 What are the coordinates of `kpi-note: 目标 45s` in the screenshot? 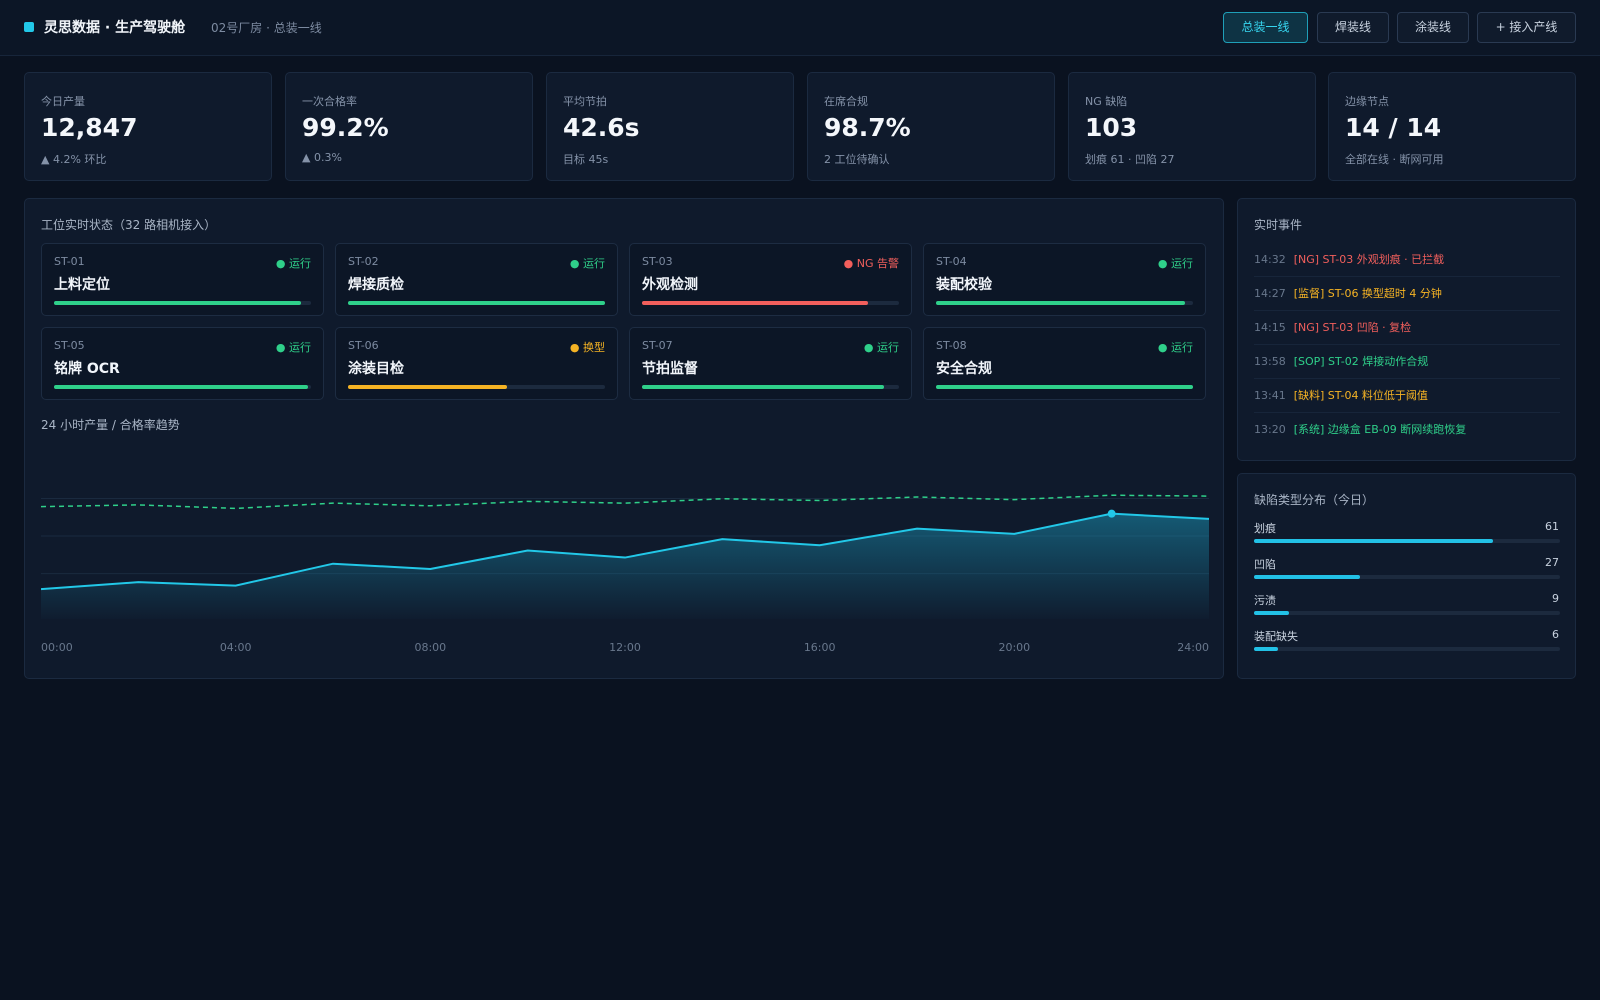 It's located at (586, 159).